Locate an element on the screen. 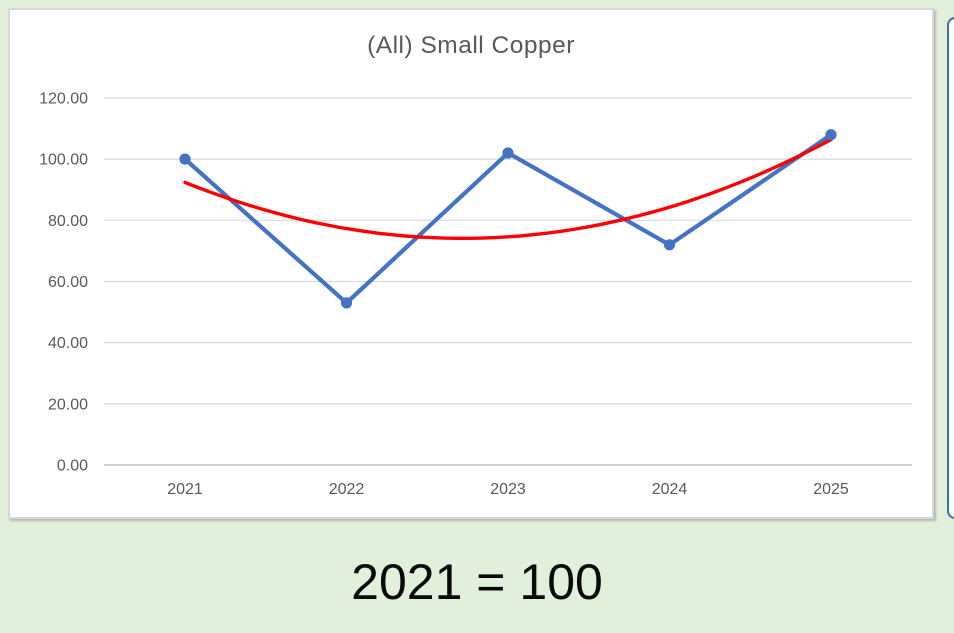 The height and width of the screenshot is (633, 954). y-tick-label: 40.00 is located at coordinates (68, 343).